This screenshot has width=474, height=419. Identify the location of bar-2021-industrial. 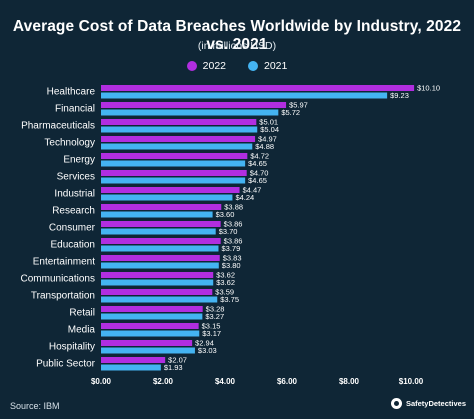
(167, 197).